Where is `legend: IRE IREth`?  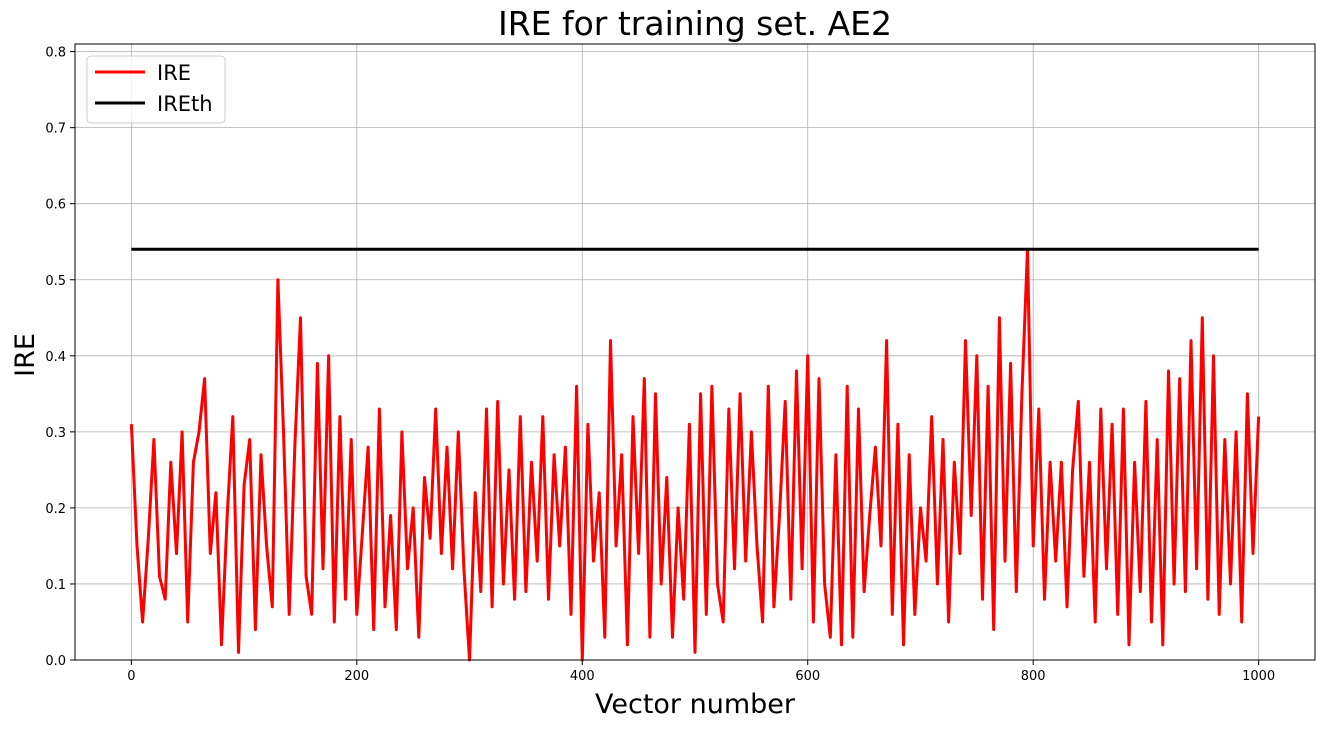 legend: IRE IREth is located at coordinates (156, 89).